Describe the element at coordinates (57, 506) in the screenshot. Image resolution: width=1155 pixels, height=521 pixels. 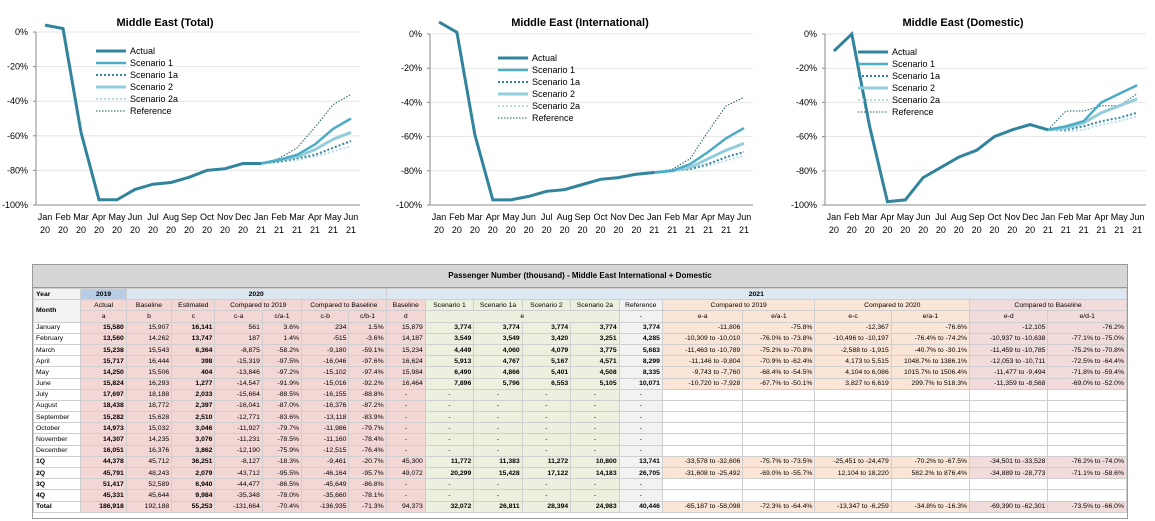
I see `table-cell: Total` at that location.